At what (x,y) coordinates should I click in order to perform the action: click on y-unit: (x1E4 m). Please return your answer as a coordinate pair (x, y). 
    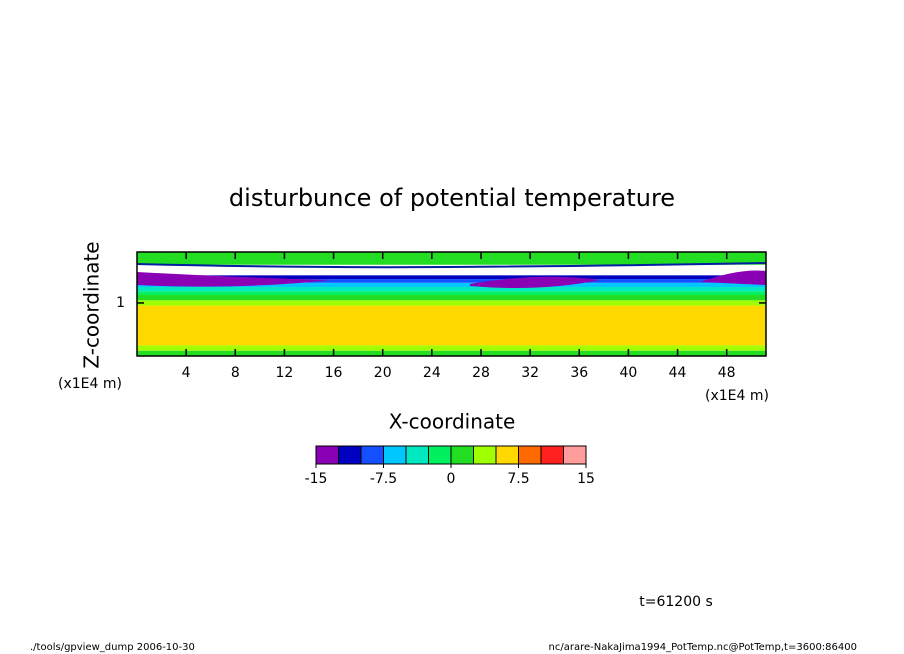
    Looking at the image, I should click on (90, 384).